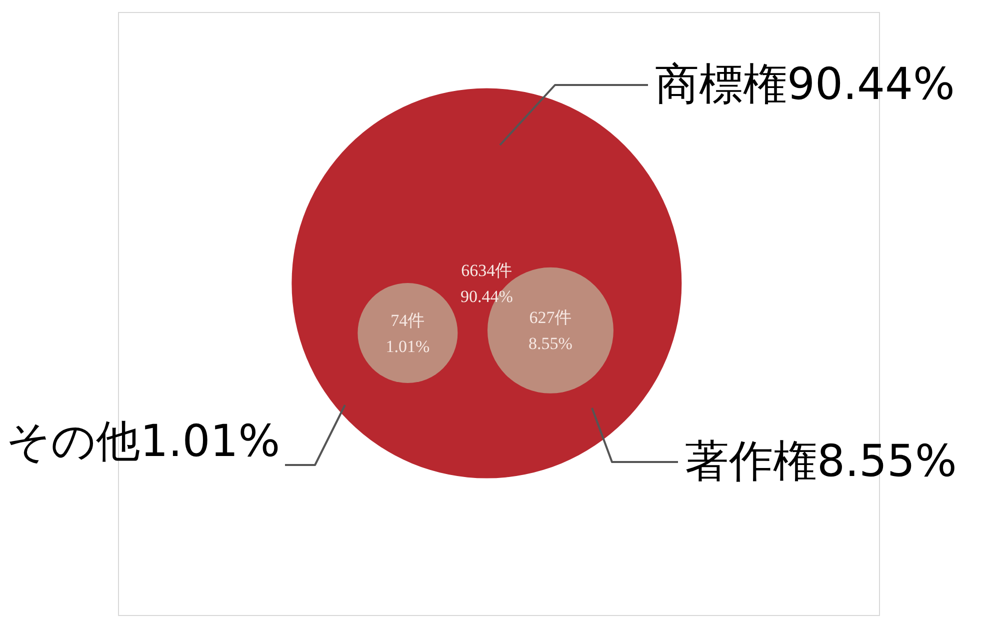 This screenshot has width=994, height=620. What do you see at coordinates (887, 461) in the screenshot?
I see `data-label: 8.55%` at bounding box center [887, 461].